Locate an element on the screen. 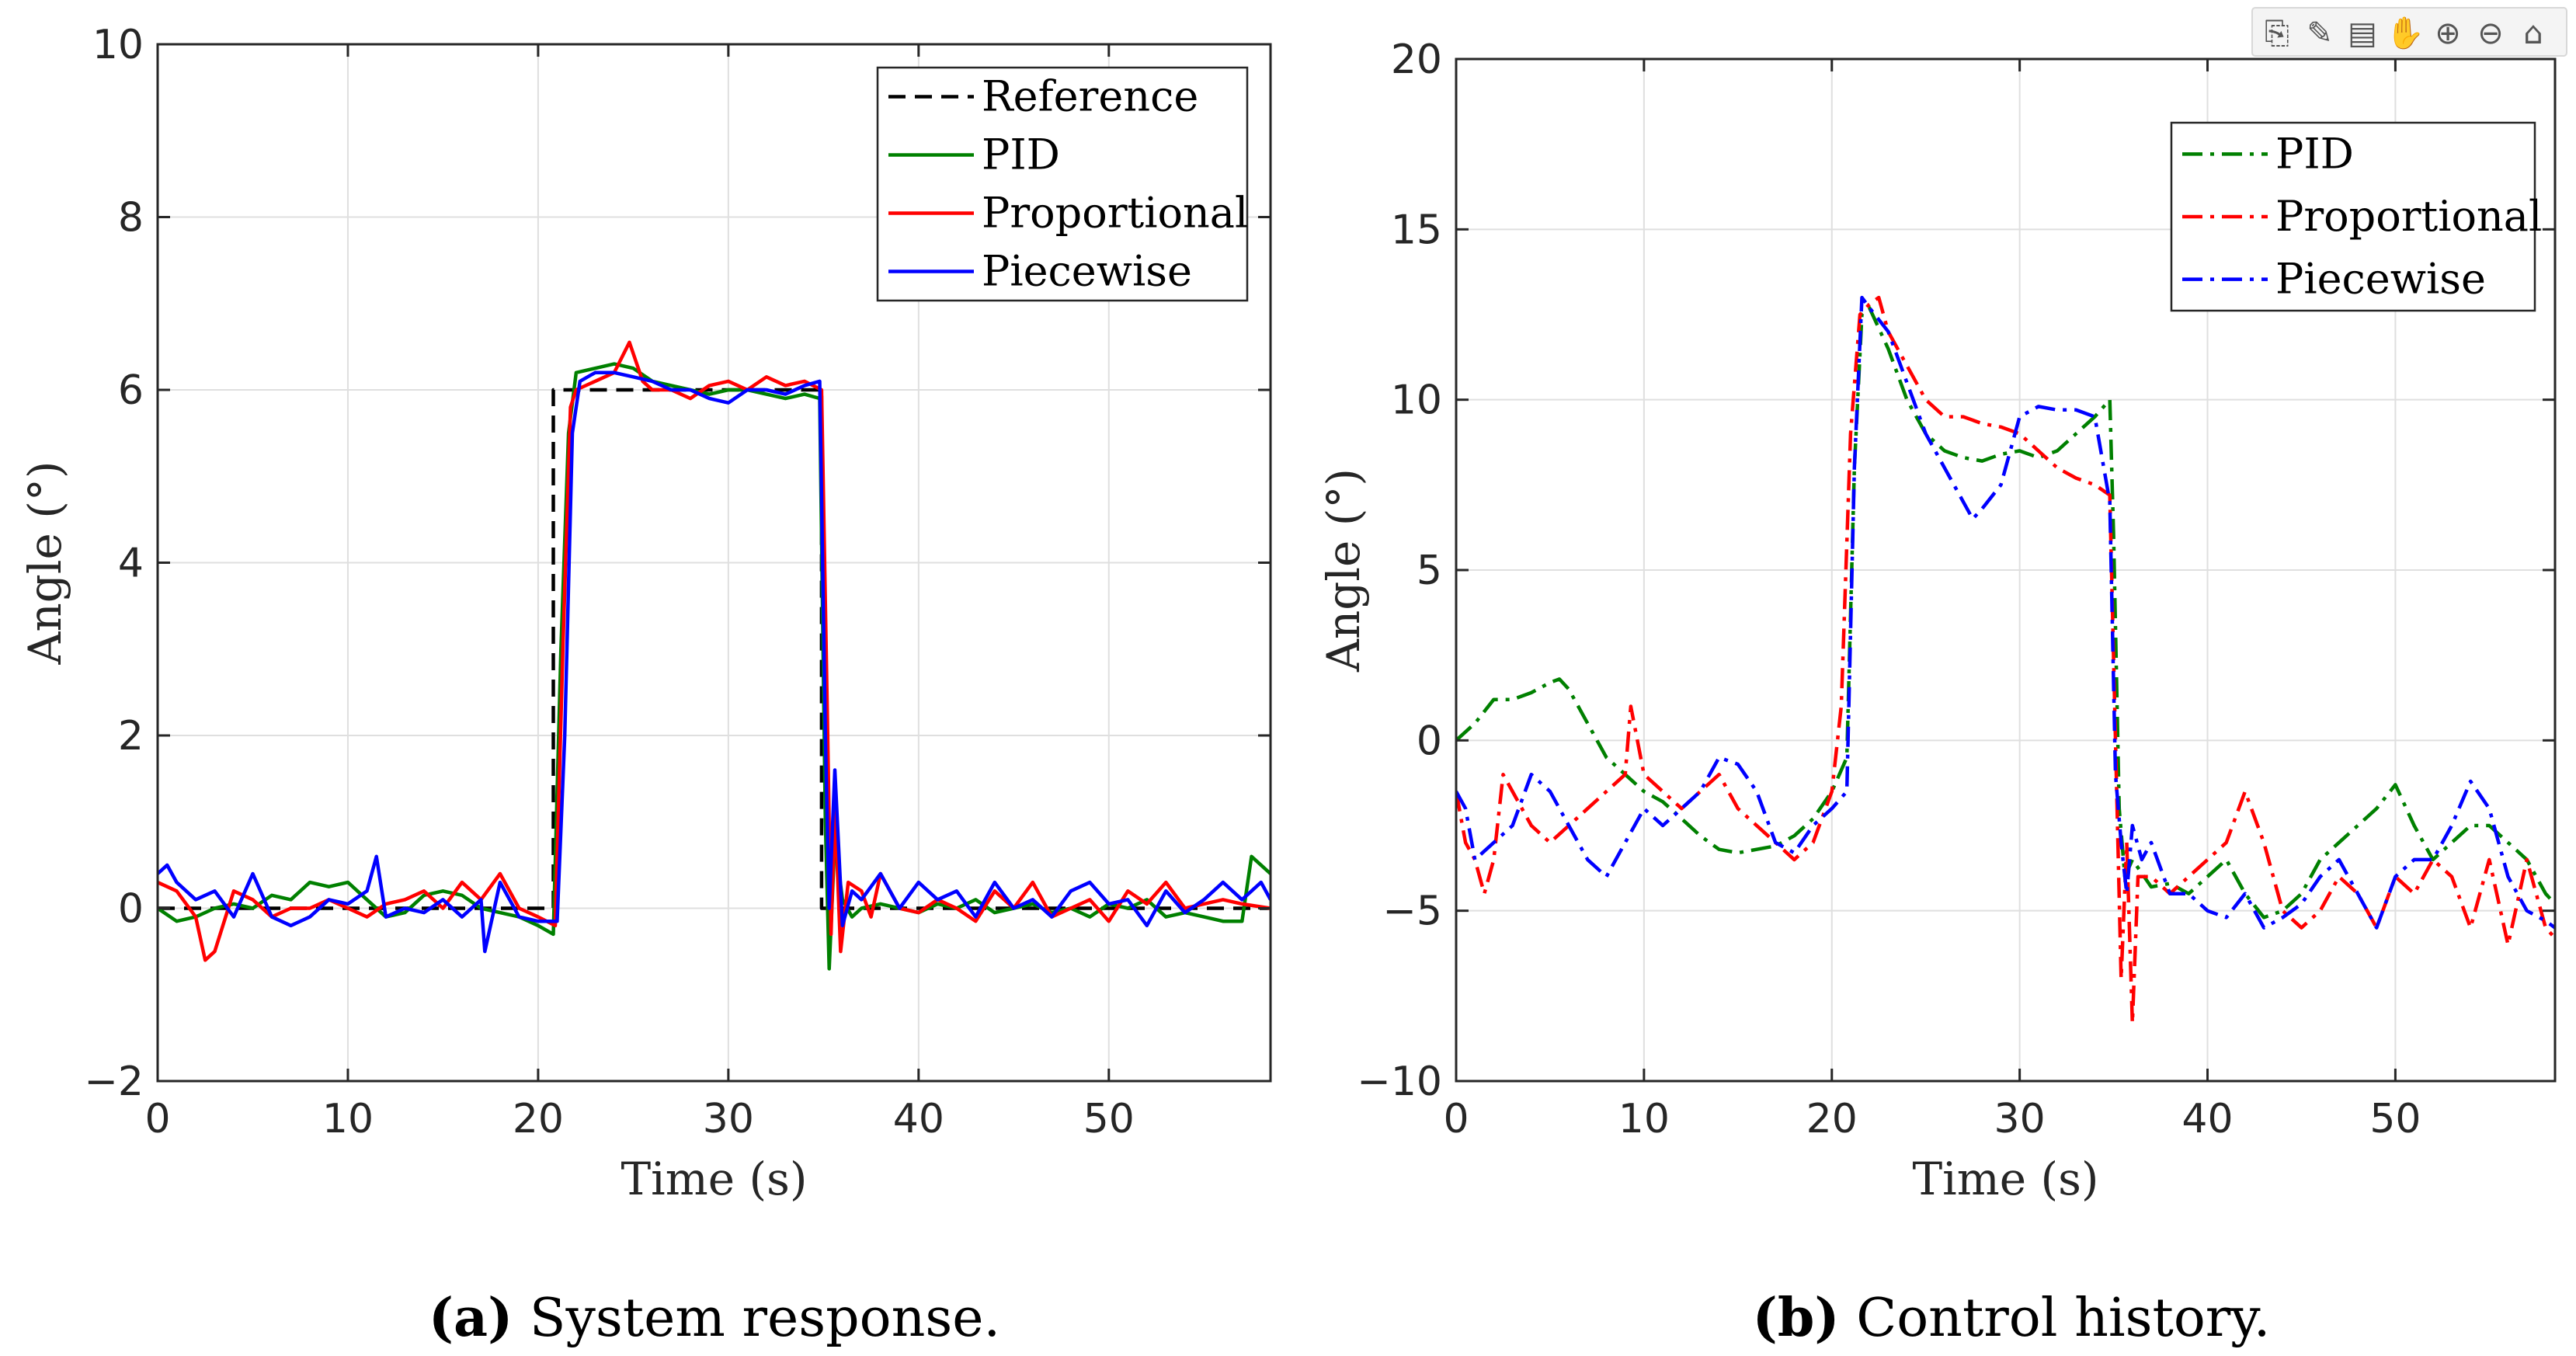 Image resolution: width=2576 pixels, height=1356 pixels. caption-label: (b) is located at coordinates (1797, 1318).